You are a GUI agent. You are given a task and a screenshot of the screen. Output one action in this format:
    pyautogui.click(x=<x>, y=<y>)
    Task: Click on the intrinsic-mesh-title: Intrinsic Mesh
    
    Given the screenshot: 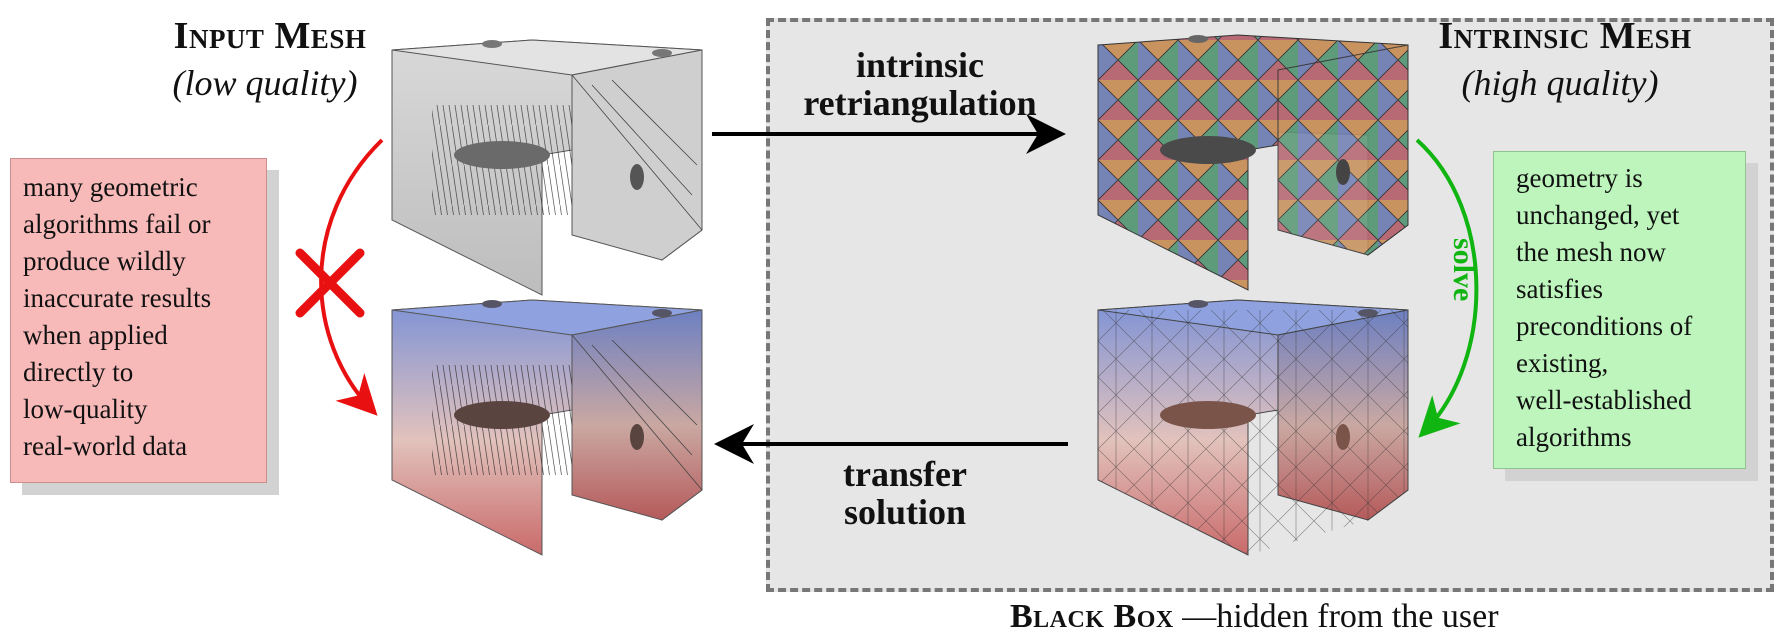 What is the action you would take?
    pyautogui.click(x=1565, y=36)
    